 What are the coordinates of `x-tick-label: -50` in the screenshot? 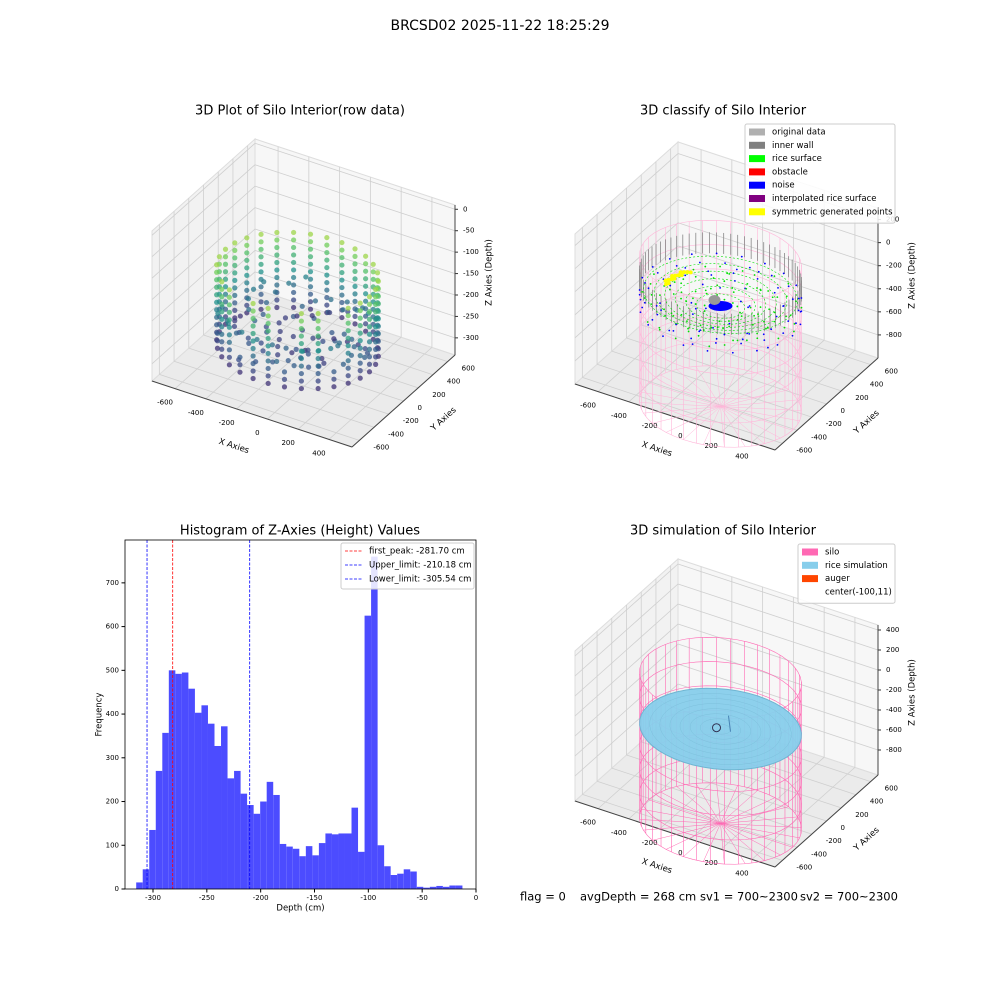 It's located at (421, 898).